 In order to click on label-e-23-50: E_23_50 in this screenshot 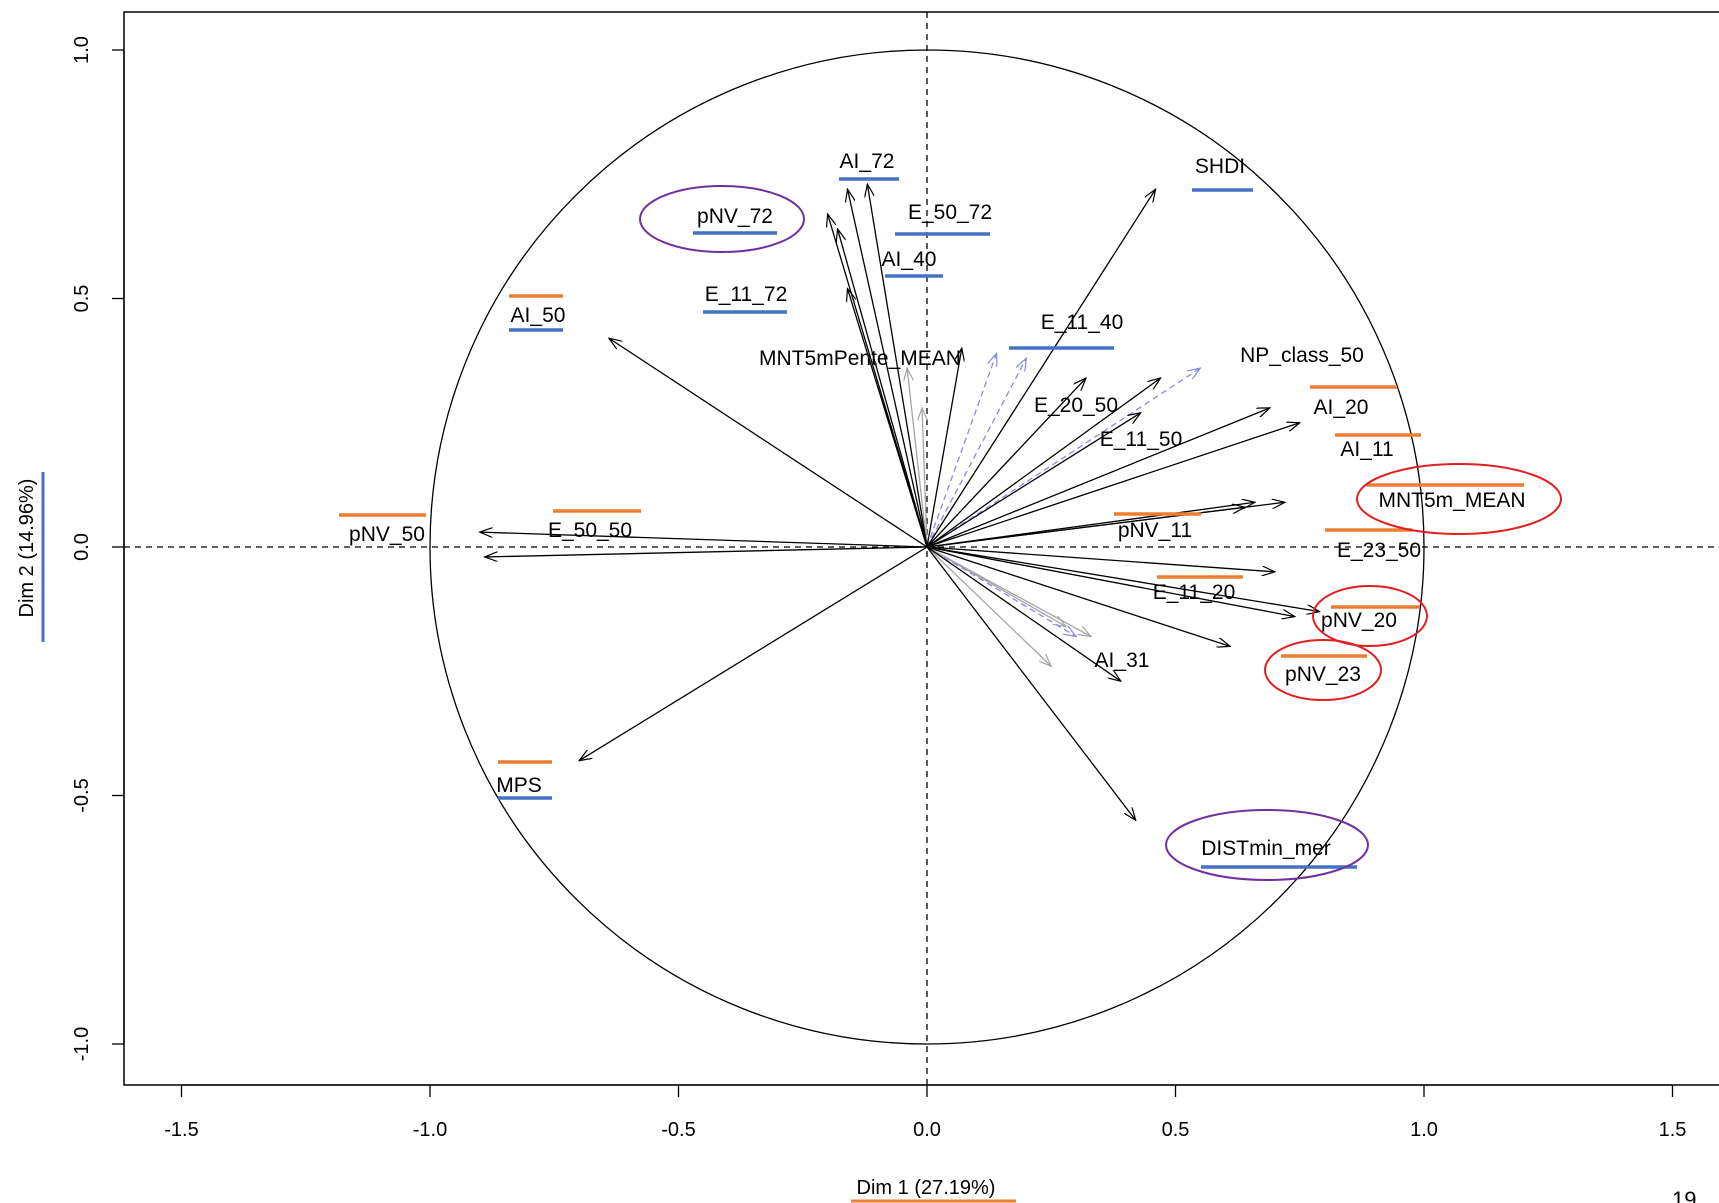, I will do `click(1379, 550)`.